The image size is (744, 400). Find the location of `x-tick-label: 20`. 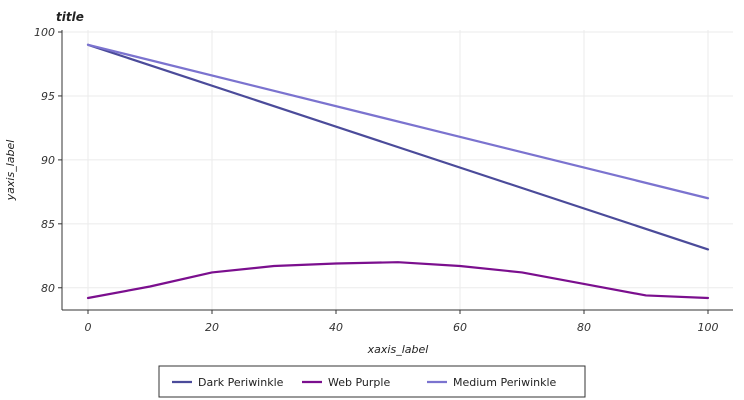

x-tick-label: 20 is located at coordinates (212, 327).